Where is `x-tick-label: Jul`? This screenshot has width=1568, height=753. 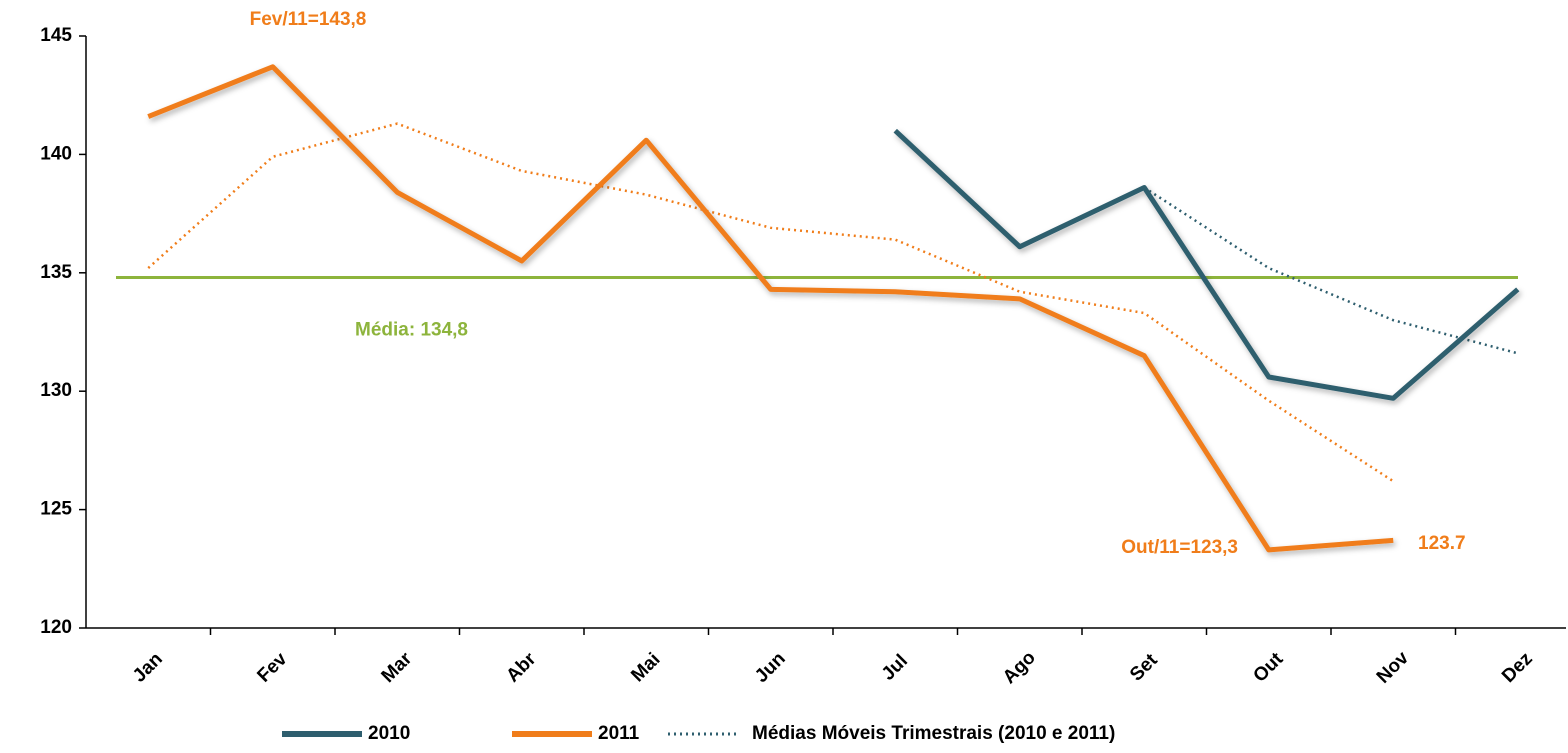
x-tick-label: Jul is located at coordinates (895, 668).